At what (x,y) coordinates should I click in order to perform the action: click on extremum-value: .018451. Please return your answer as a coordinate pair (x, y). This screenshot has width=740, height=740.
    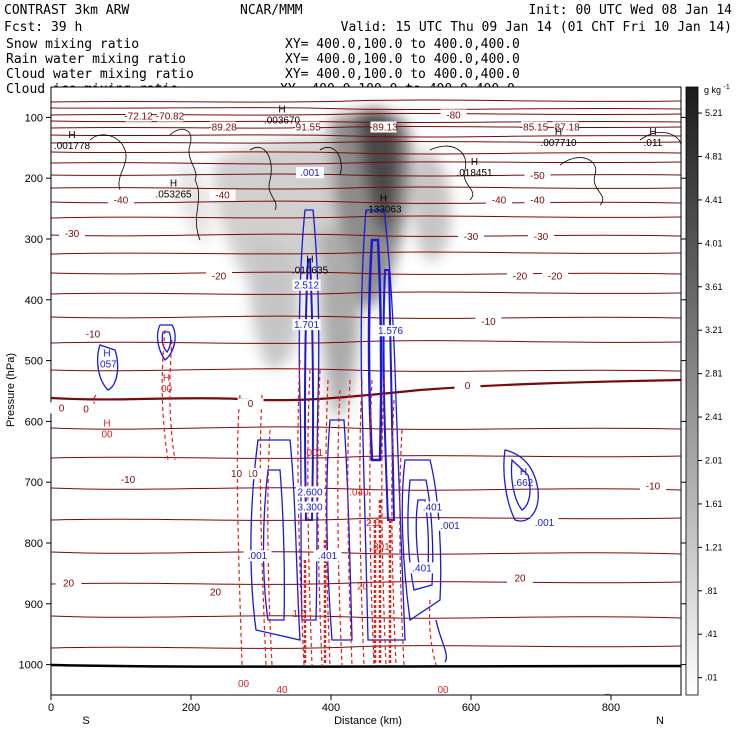
    Looking at the image, I should click on (474, 173).